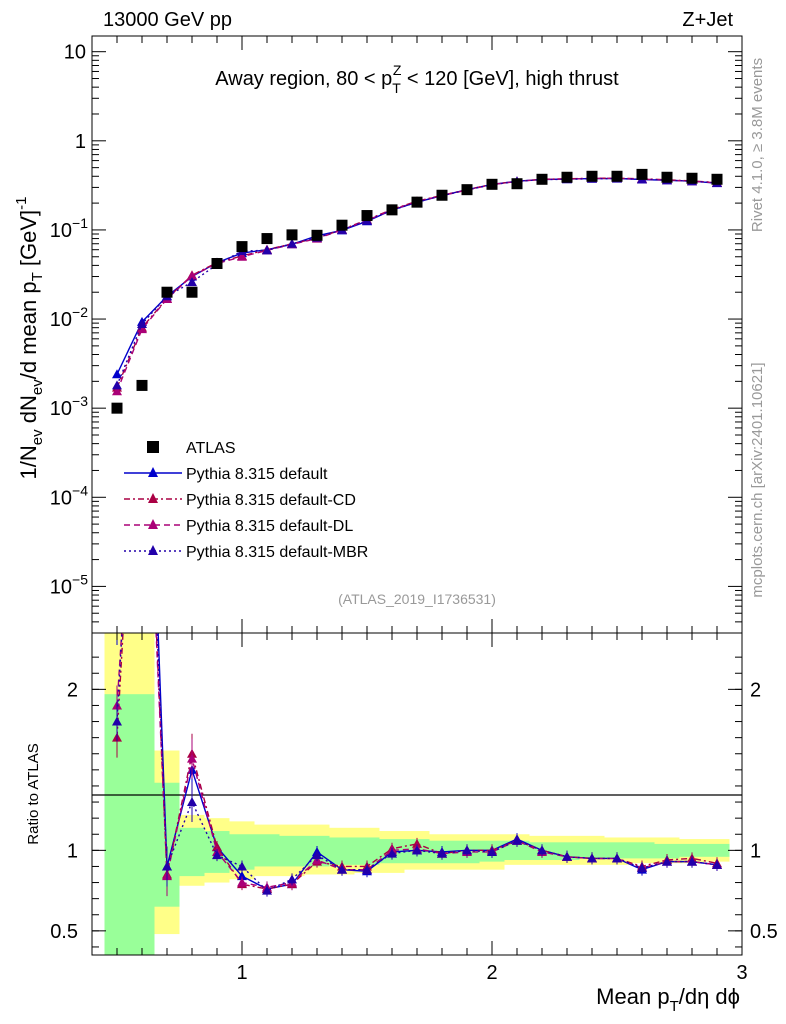  Describe the element at coordinates (28, 241) in the screenshot. I see `ylabel-d: [GeV]` at that location.